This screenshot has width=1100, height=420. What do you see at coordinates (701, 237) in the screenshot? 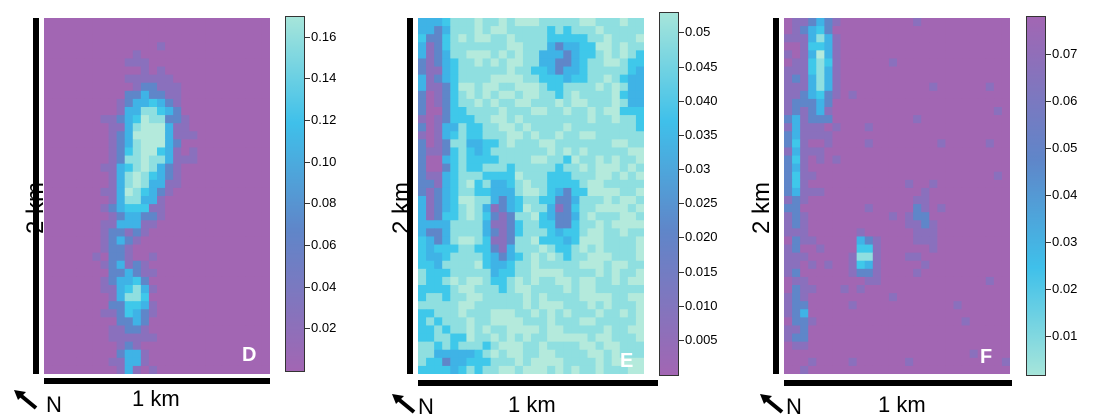
I see `colorbar-tick-label: 0.020` at bounding box center [701, 237].